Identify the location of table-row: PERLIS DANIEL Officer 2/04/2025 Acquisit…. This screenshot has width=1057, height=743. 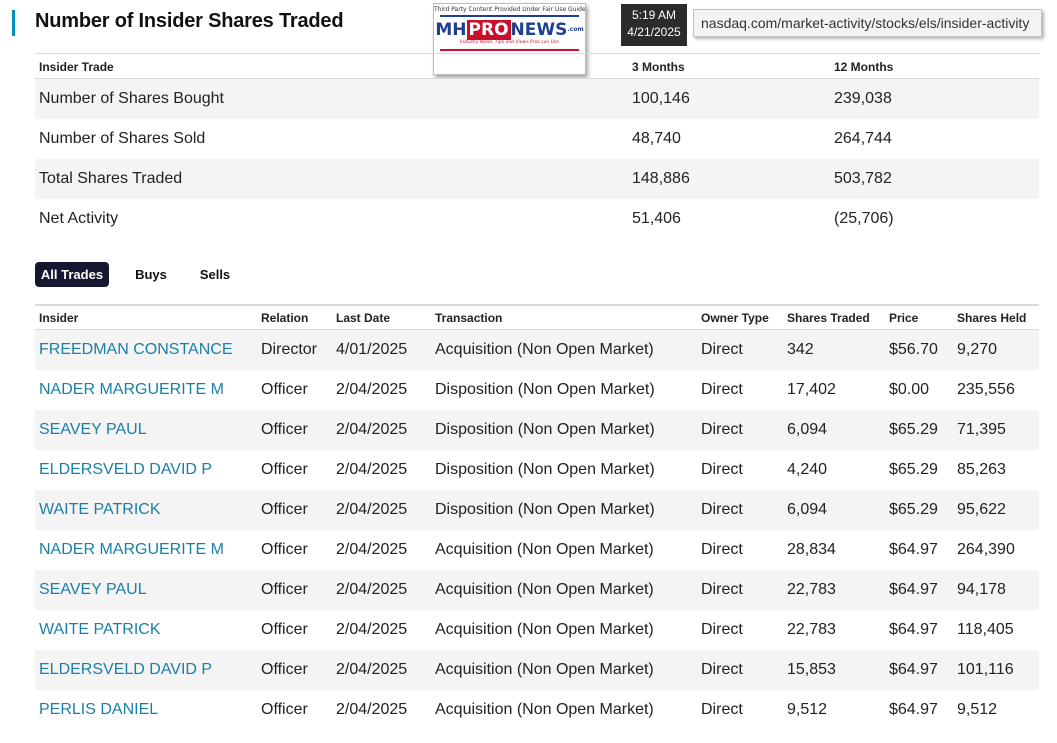
(537, 710).